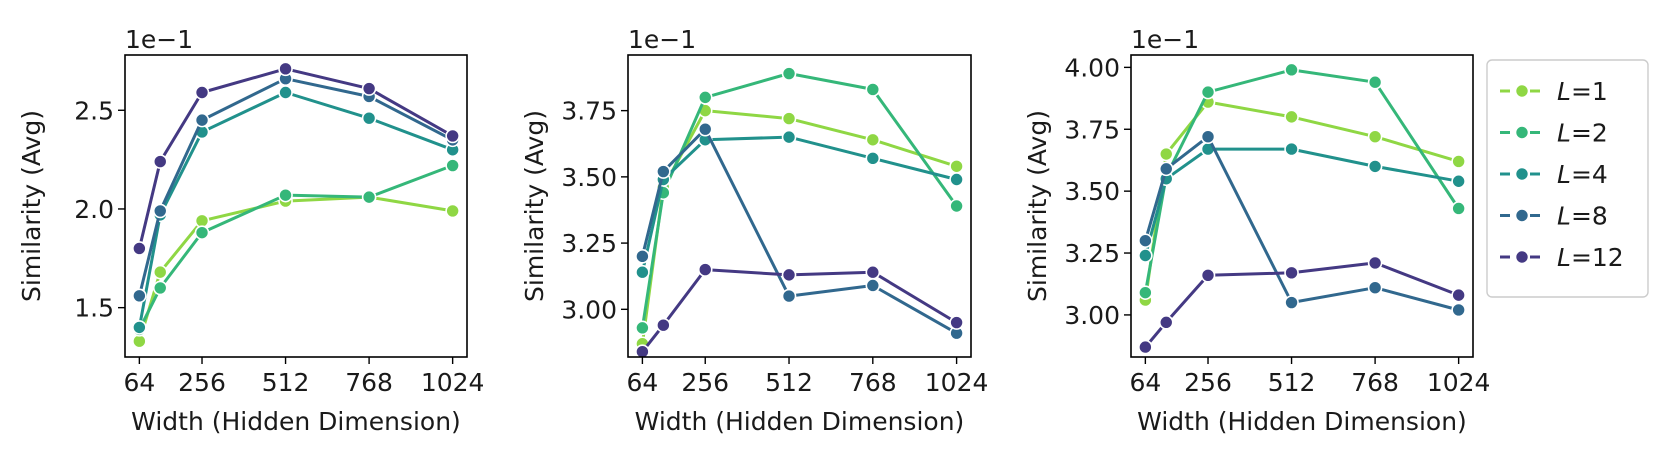 This screenshot has width=1661, height=462. What do you see at coordinates (789, 296) in the screenshot?
I see `data-point-L=8-512` at bounding box center [789, 296].